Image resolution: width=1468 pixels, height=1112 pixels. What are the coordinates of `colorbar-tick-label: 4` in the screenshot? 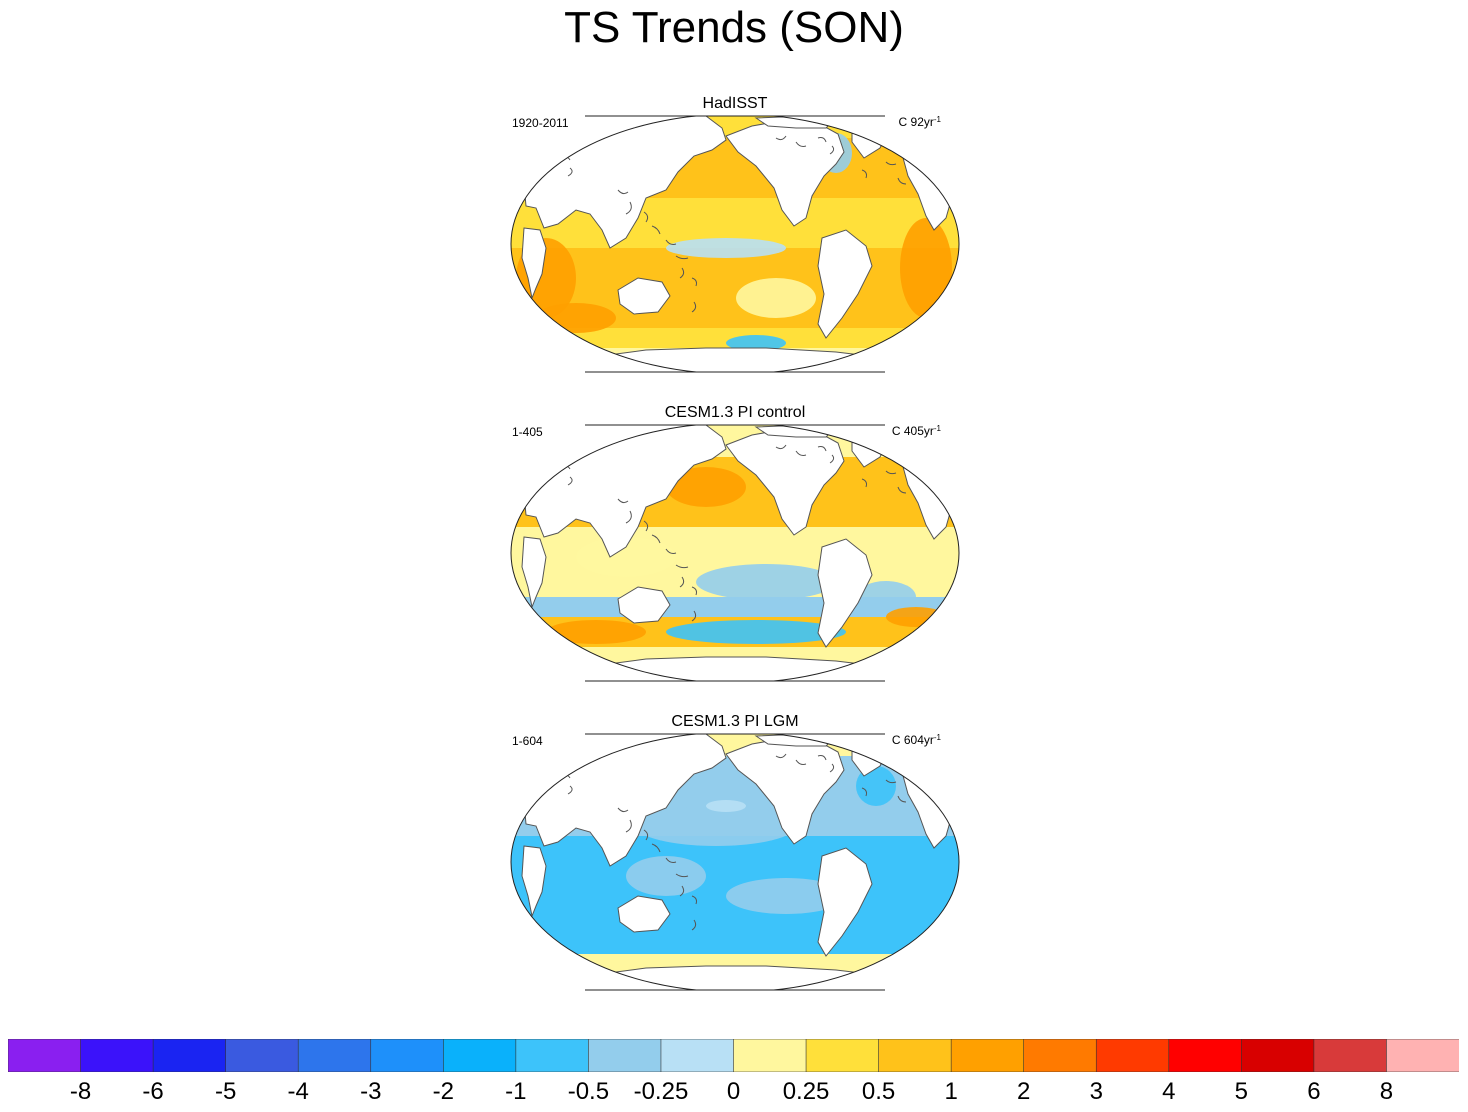 It's located at (1169, 1091).